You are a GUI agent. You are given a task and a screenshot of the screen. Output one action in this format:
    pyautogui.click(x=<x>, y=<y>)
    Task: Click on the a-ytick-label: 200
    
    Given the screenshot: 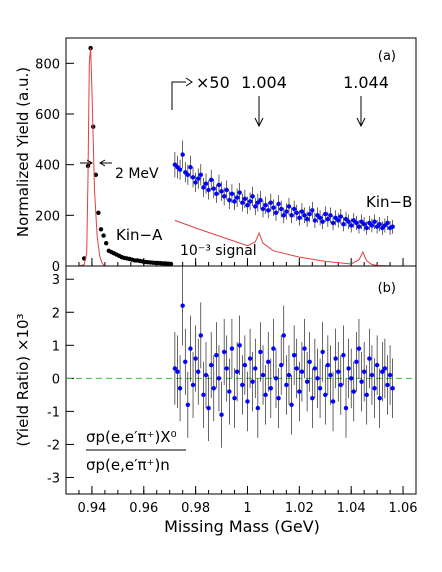 What is the action you would take?
    pyautogui.click(x=47, y=216)
    